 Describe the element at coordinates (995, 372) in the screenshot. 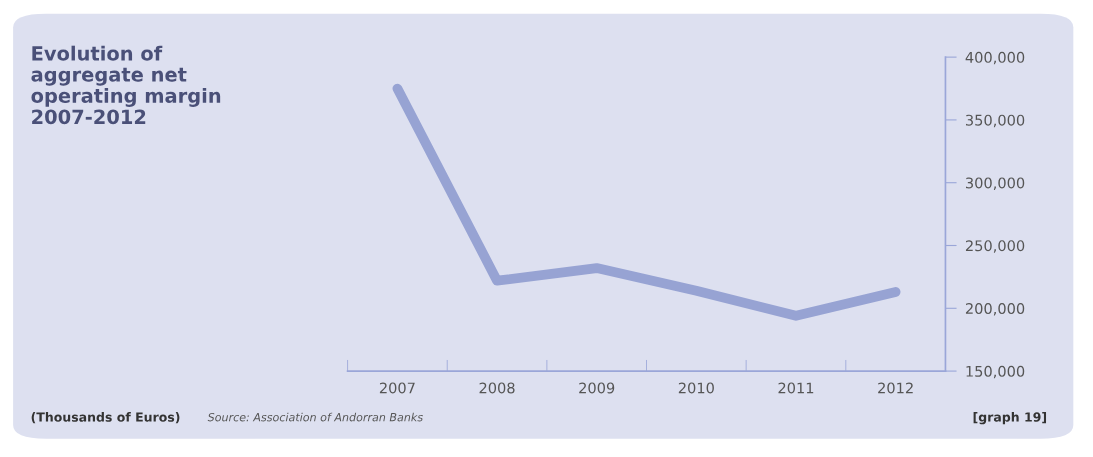

I see `y-tick-label: 150,000` at that location.